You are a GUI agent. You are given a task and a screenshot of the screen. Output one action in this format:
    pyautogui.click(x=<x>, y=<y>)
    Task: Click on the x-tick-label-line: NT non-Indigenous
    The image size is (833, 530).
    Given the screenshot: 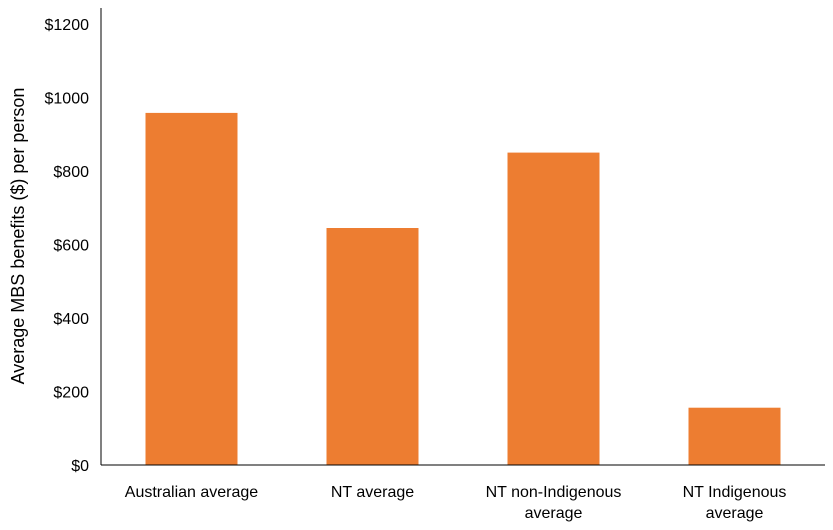 What is the action you would take?
    pyautogui.click(x=554, y=492)
    